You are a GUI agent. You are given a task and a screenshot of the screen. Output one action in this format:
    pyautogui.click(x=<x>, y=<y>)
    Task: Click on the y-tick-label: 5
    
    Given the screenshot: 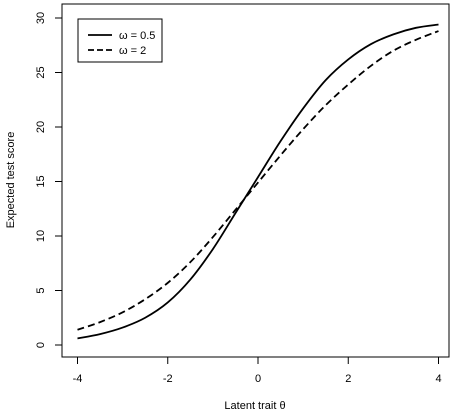 What is the action you would take?
    pyautogui.click(x=41, y=290)
    